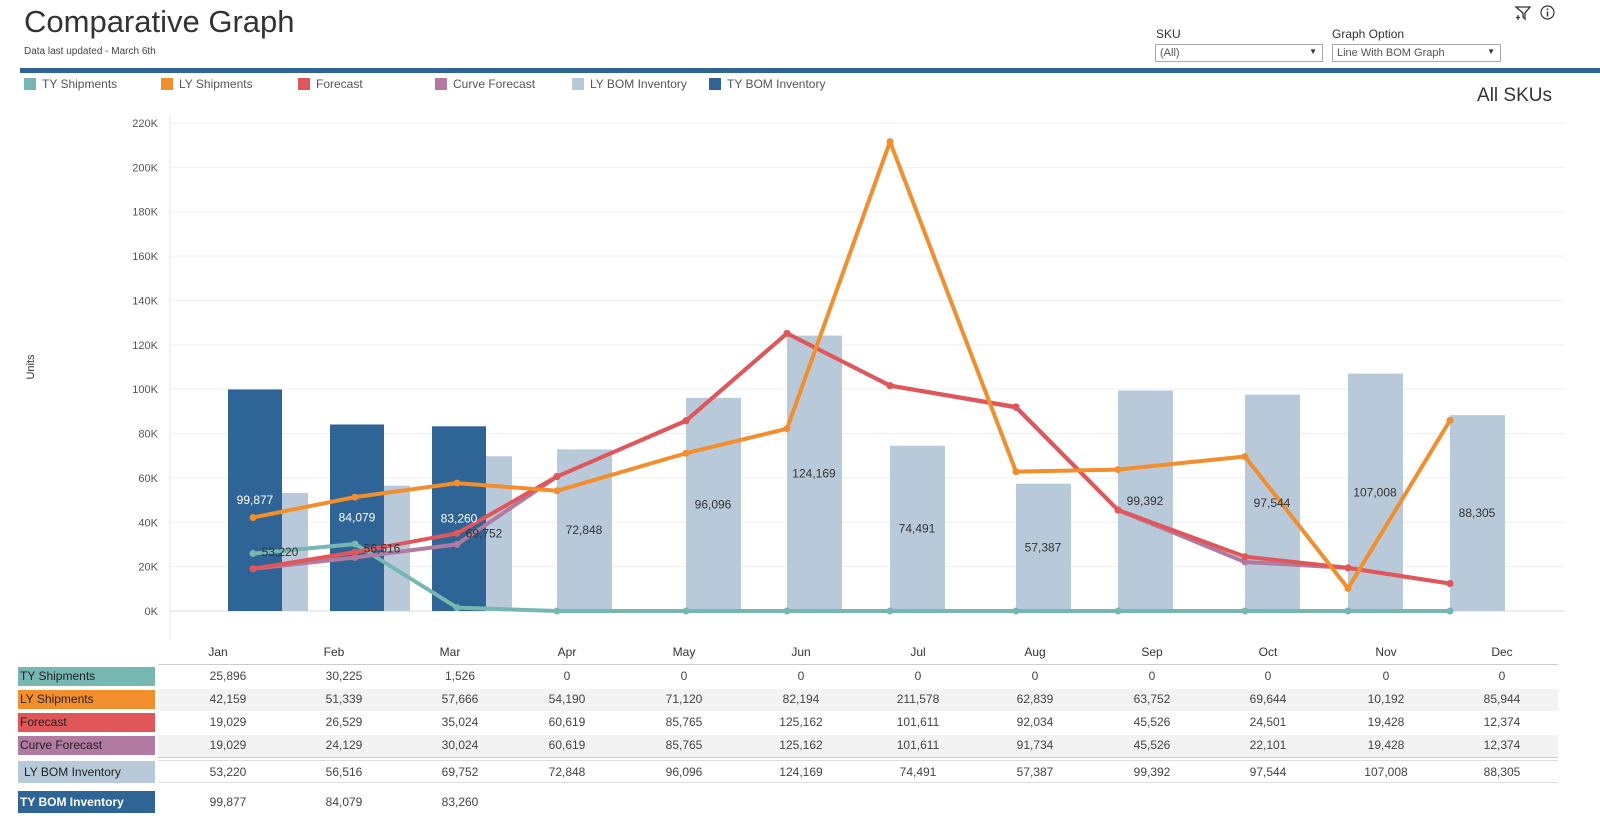 This screenshot has width=1600, height=826. What do you see at coordinates (1523, 15) in the screenshot?
I see `filter-icon` at bounding box center [1523, 15].